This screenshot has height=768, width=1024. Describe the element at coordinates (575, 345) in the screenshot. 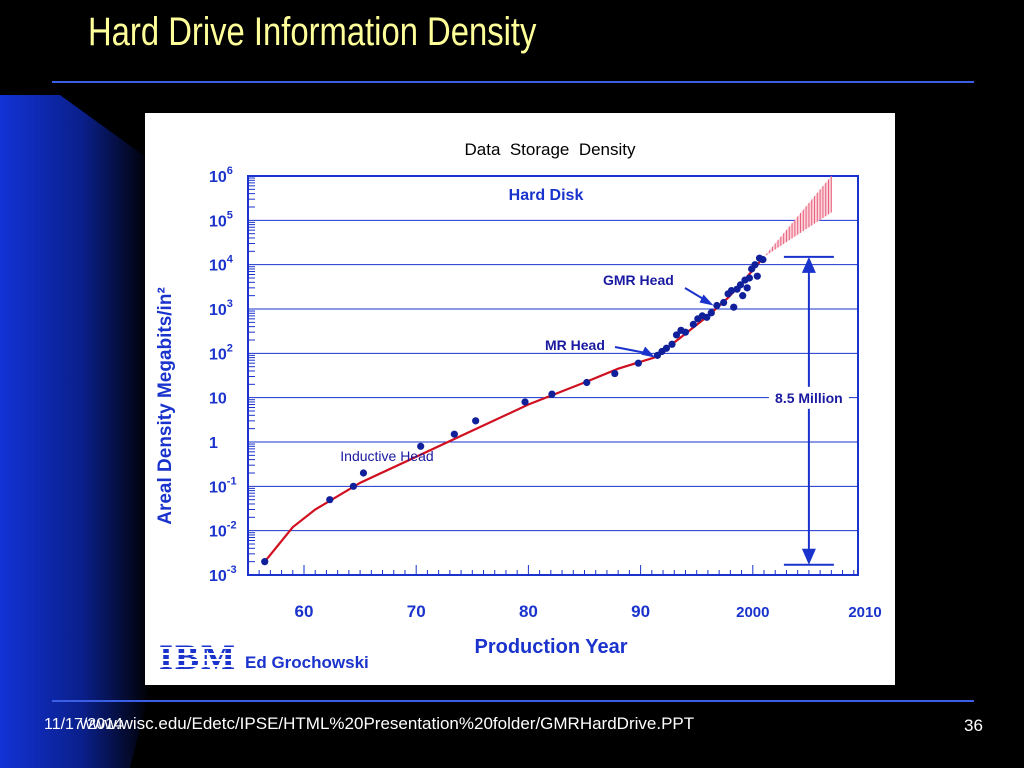

I see `annotation-mr-head: MR Head` at that location.